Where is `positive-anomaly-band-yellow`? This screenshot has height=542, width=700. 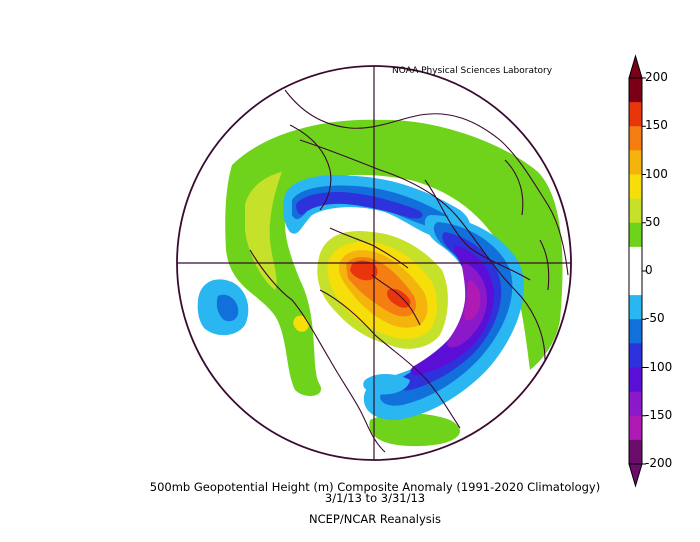
positive-anomaly-band-yellow is located at coordinates (263, 231).